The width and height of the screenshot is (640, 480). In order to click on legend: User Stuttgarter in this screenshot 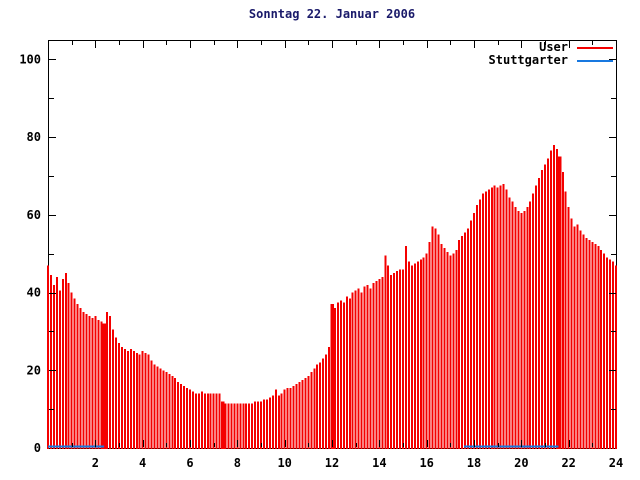, I will do `click(551, 54)`.